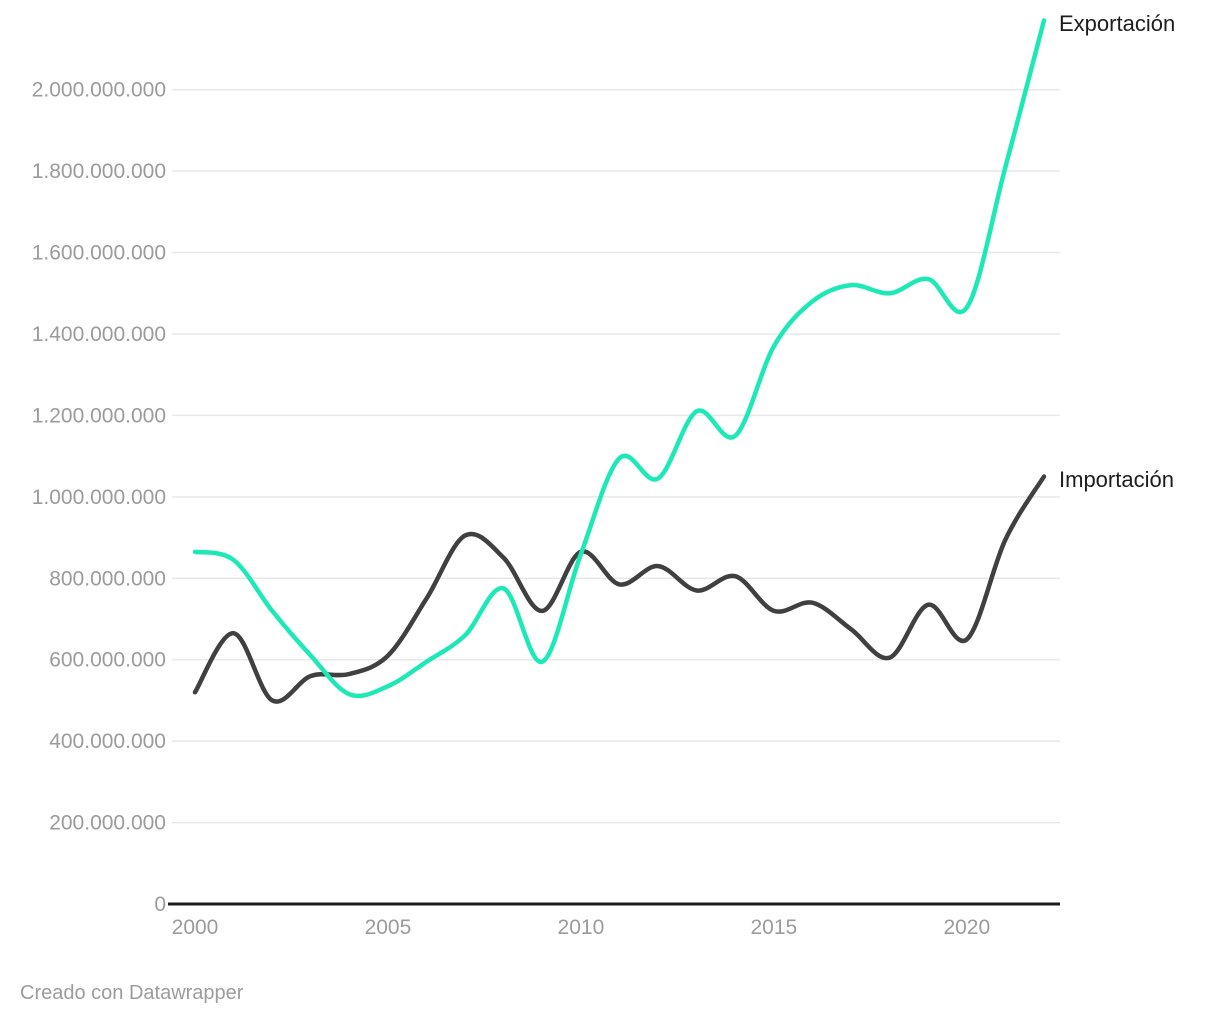  Describe the element at coordinates (107, 660) in the screenshot. I see `y-tick-label: 600.000.000` at that location.